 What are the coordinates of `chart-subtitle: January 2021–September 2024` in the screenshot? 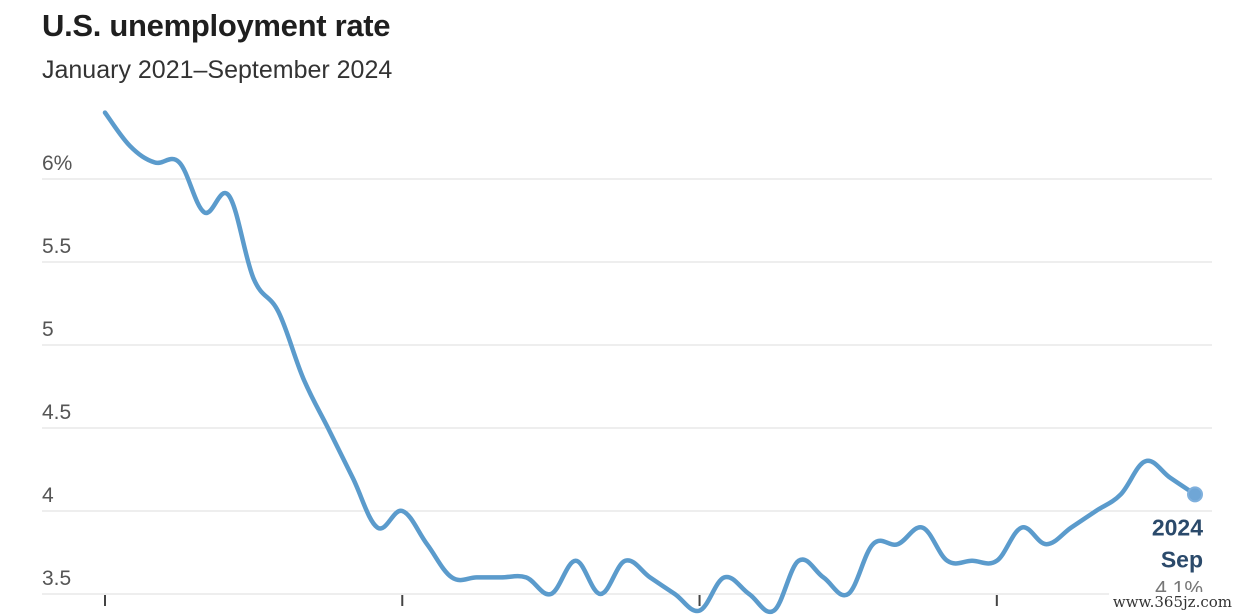 It's located at (217, 70).